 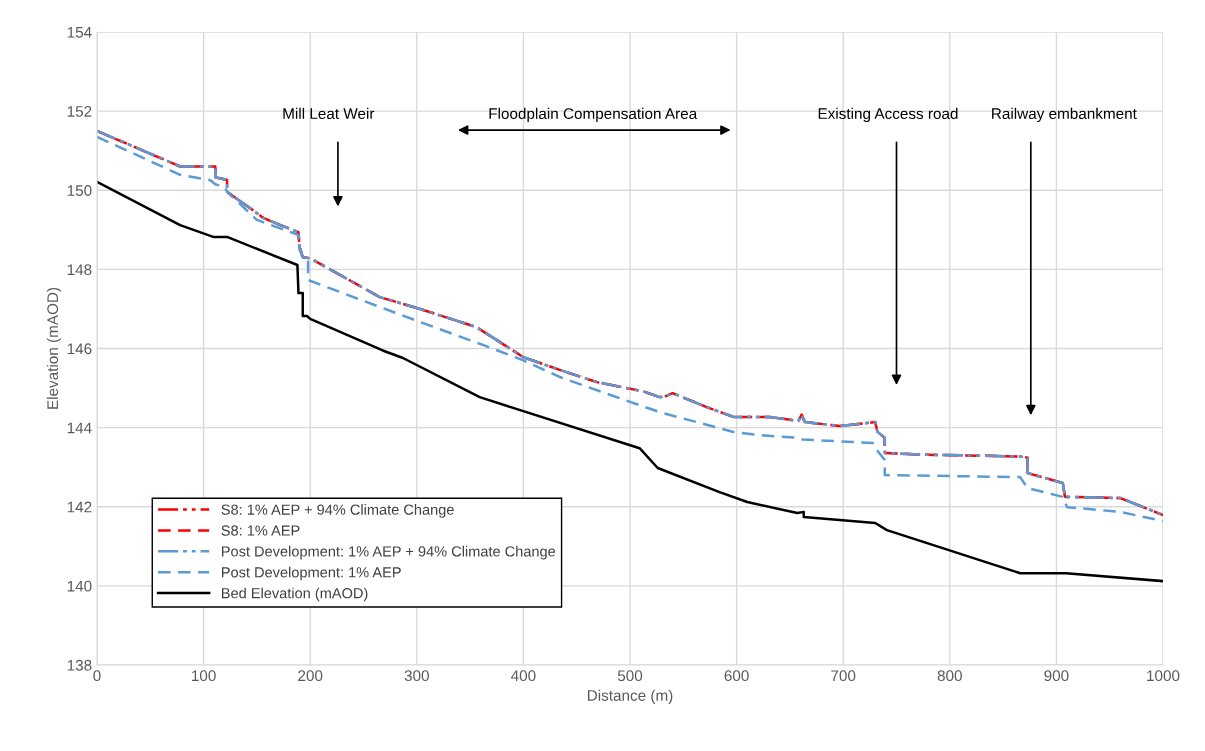 What do you see at coordinates (1163, 676) in the screenshot?
I see `x-tick-label: 1000` at bounding box center [1163, 676].